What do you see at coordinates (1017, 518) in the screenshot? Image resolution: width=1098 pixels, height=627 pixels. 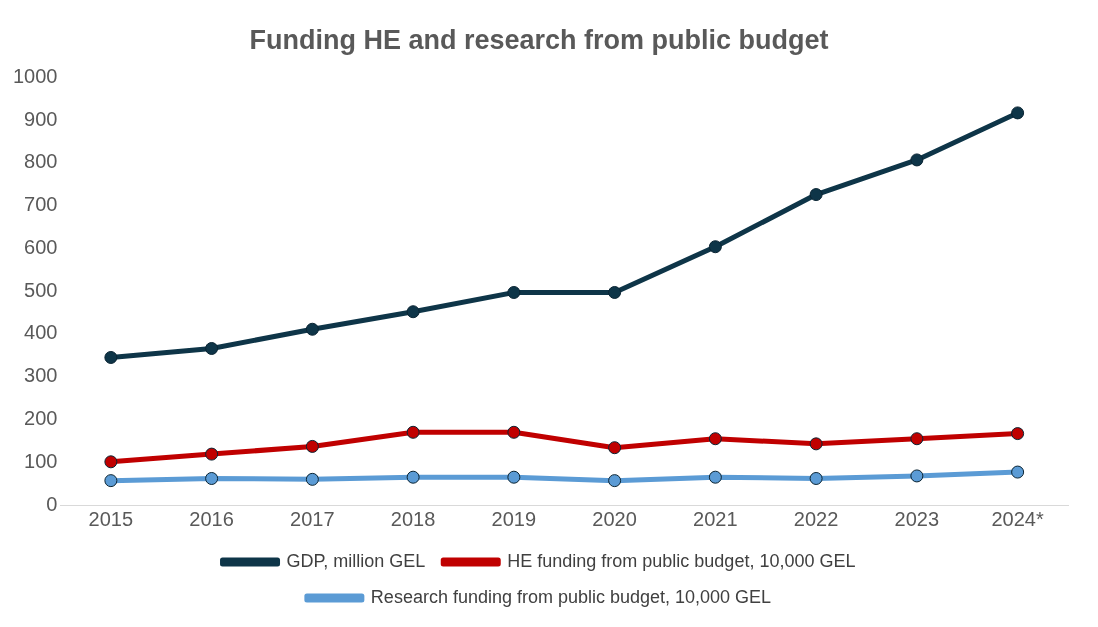 I see `x-tick-label: 2024*` at bounding box center [1017, 518].